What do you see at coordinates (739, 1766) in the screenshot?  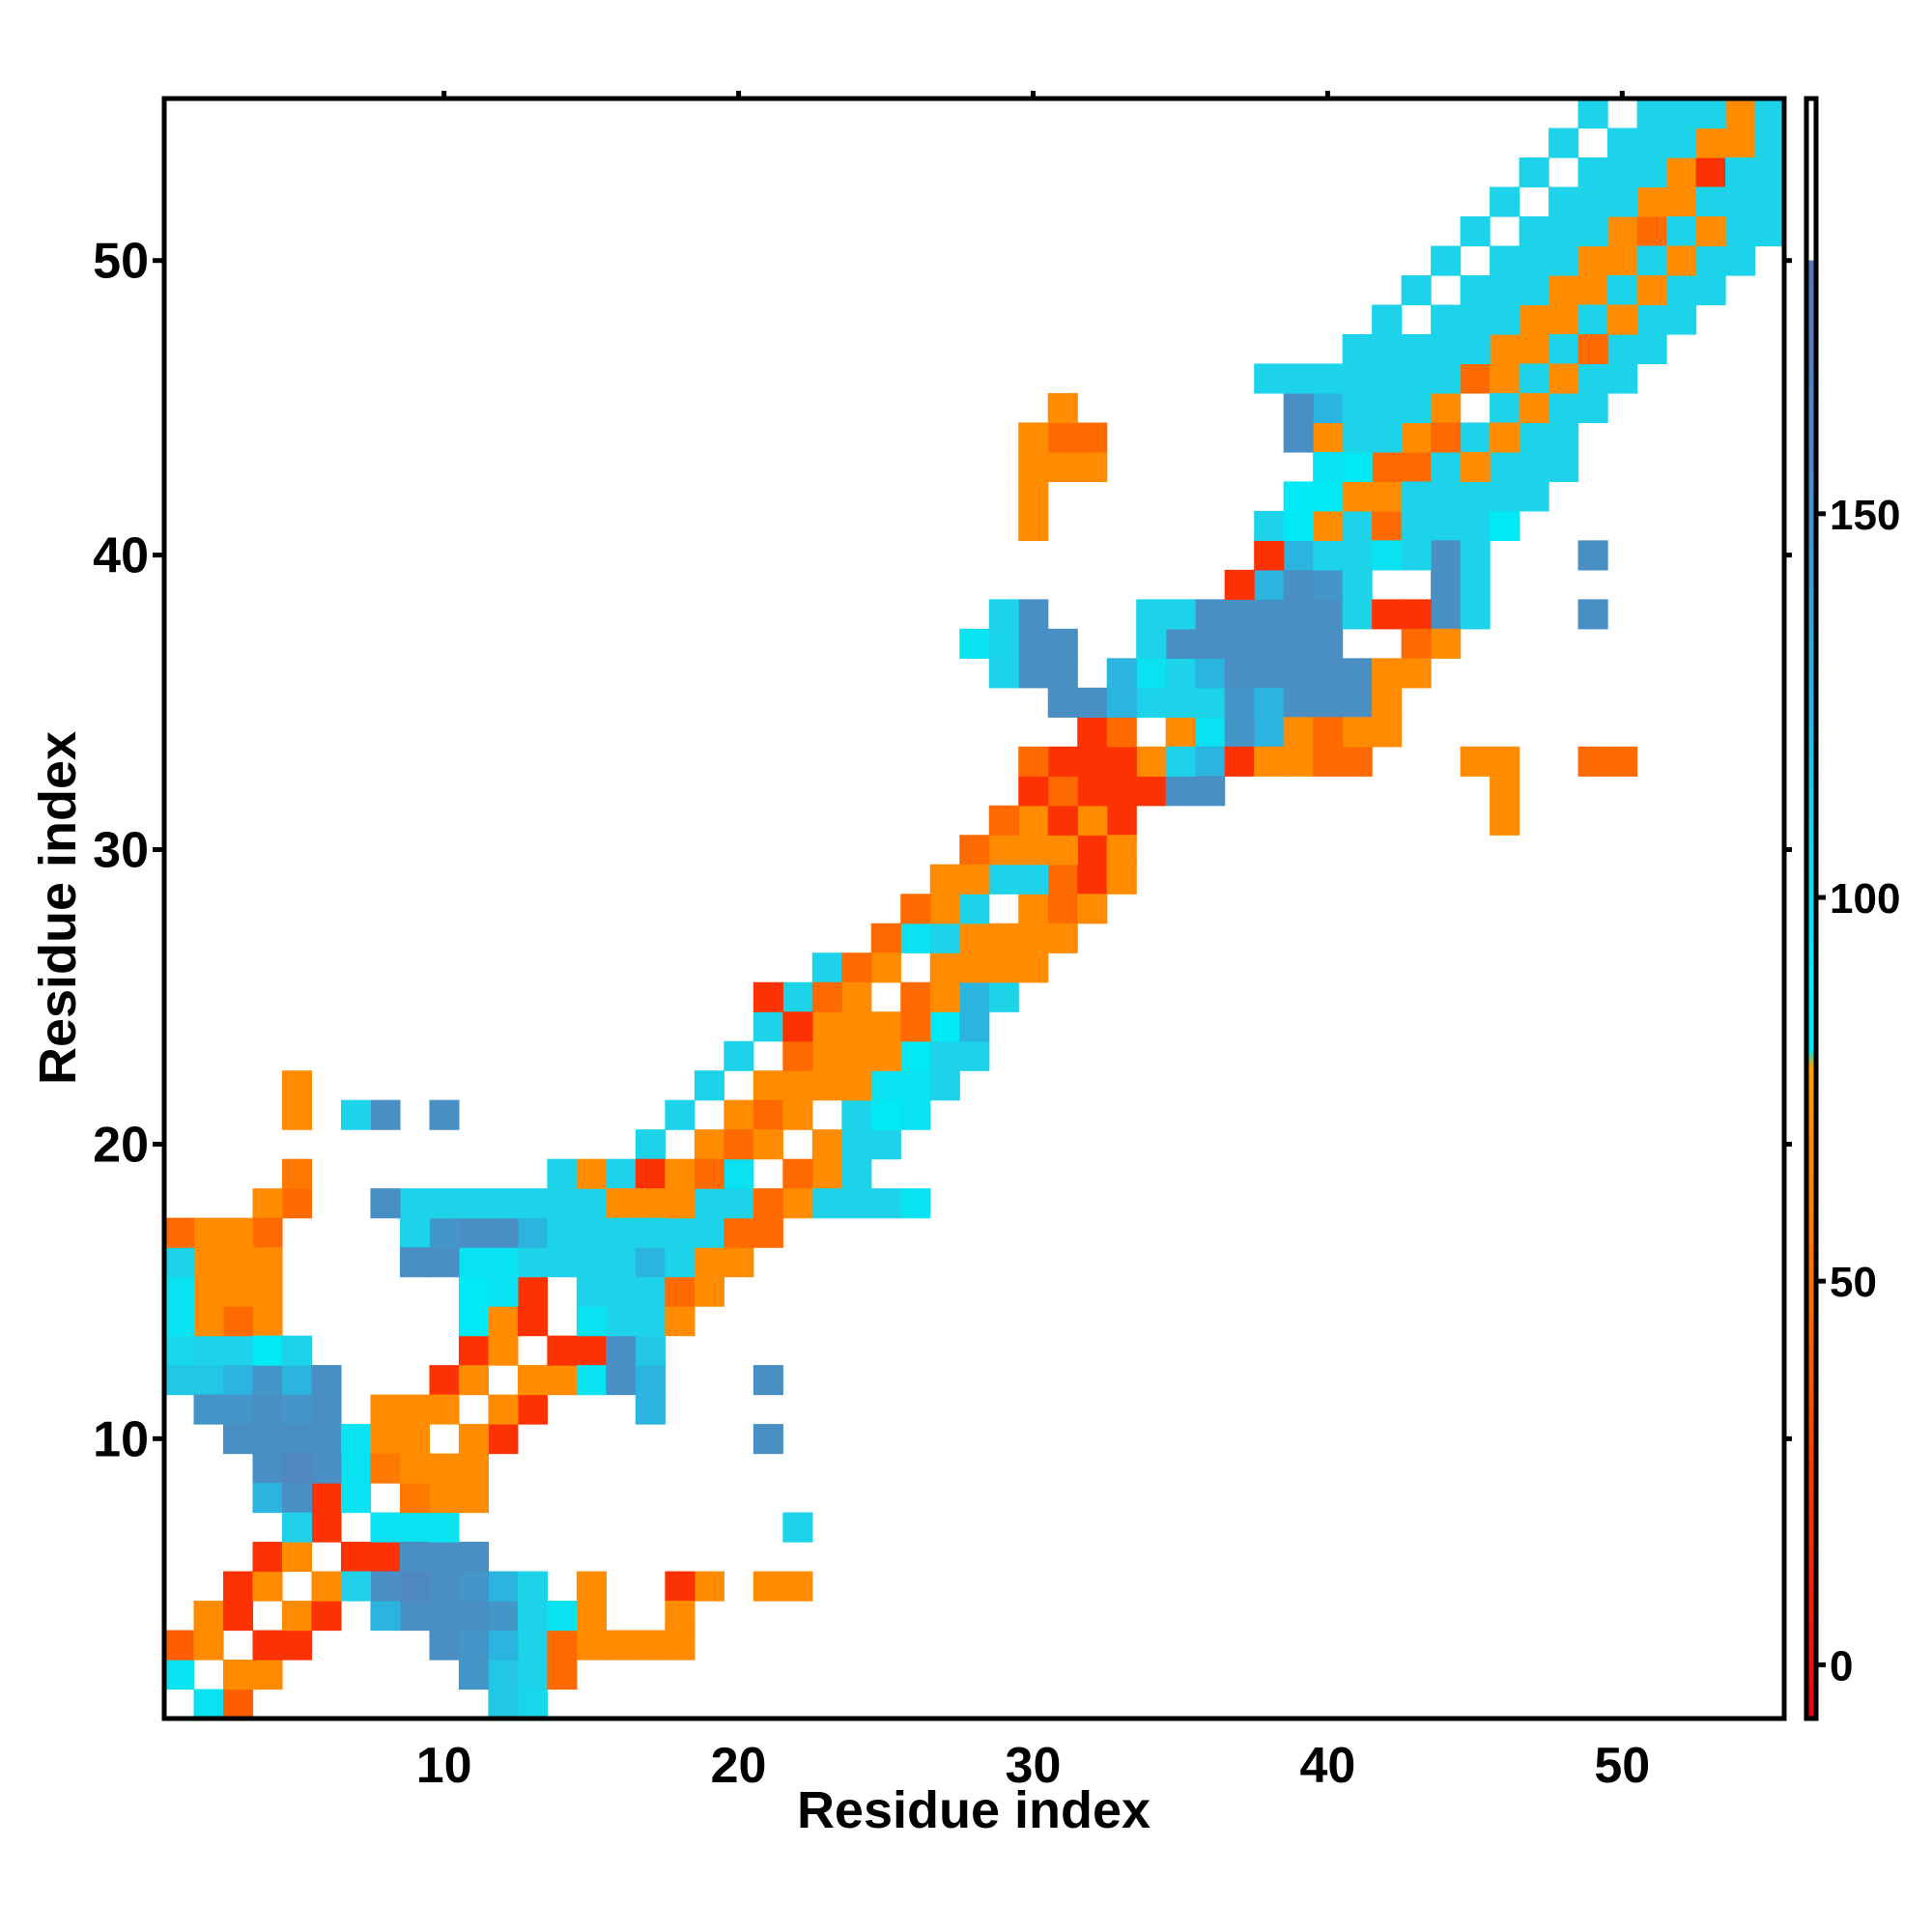 I see `x-tick-label: 20` at bounding box center [739, 1766].